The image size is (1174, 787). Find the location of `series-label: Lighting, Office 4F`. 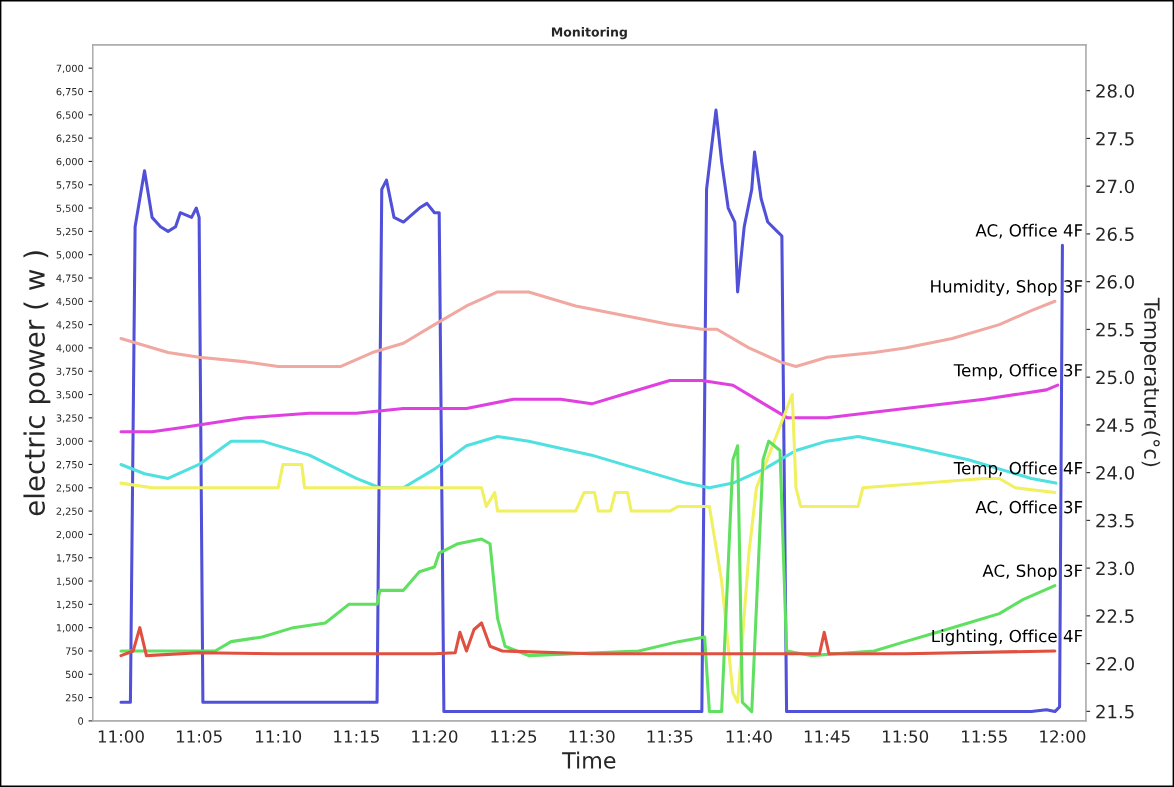

series-label: Lighting, Office 4F is located at coordinates (1007, 637).